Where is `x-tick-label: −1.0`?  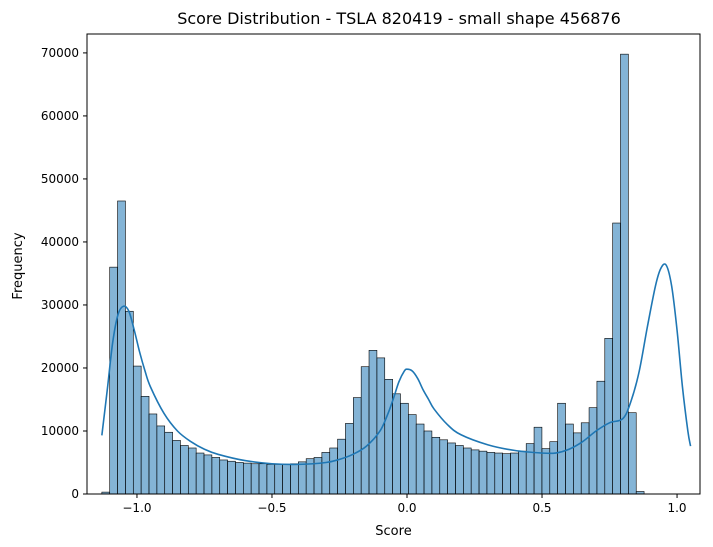 x-tick-label: −1.0 is located at coordinates (136, 508).